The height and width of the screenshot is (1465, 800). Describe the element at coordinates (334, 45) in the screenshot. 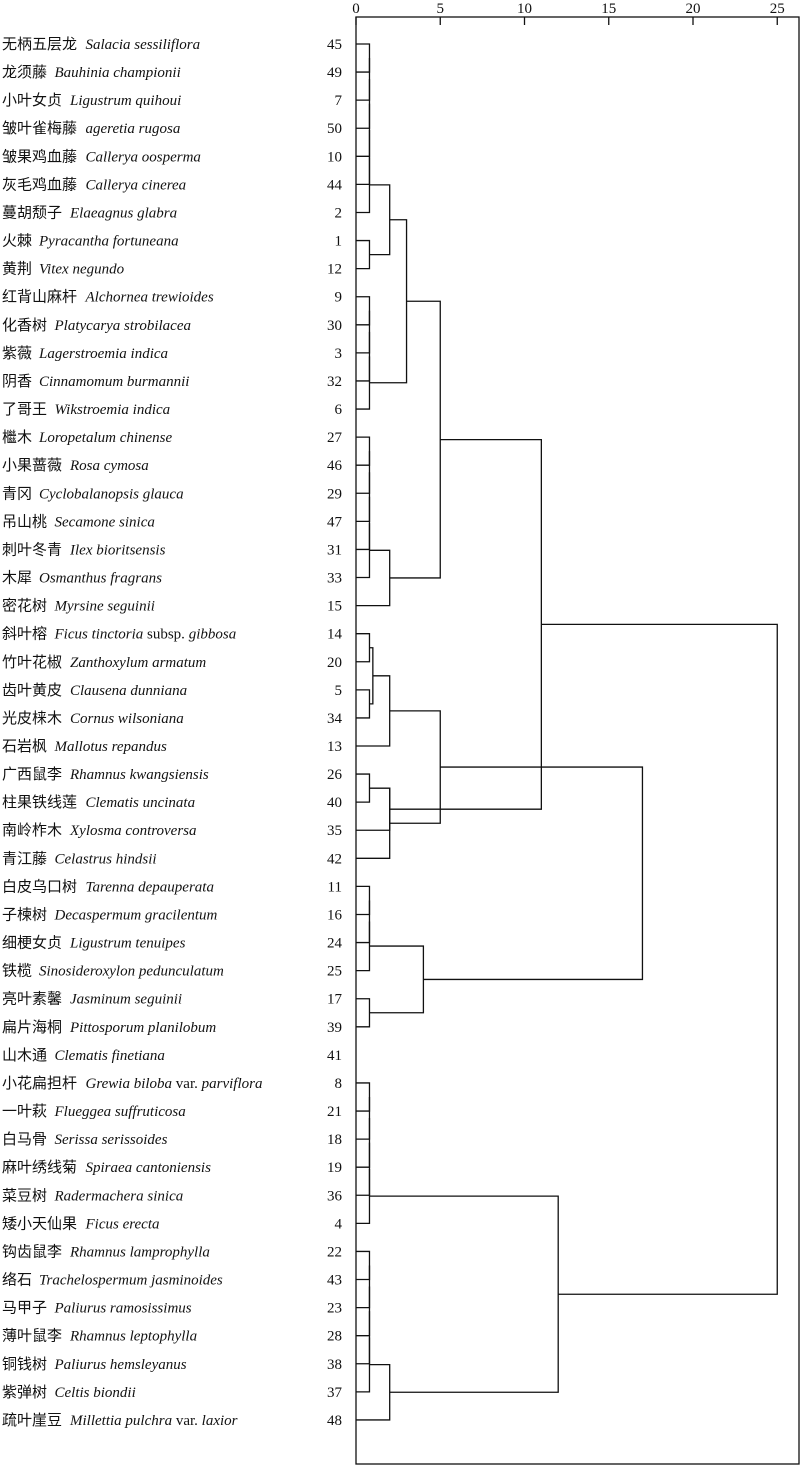

I see `leaf-number: 45` at that location.